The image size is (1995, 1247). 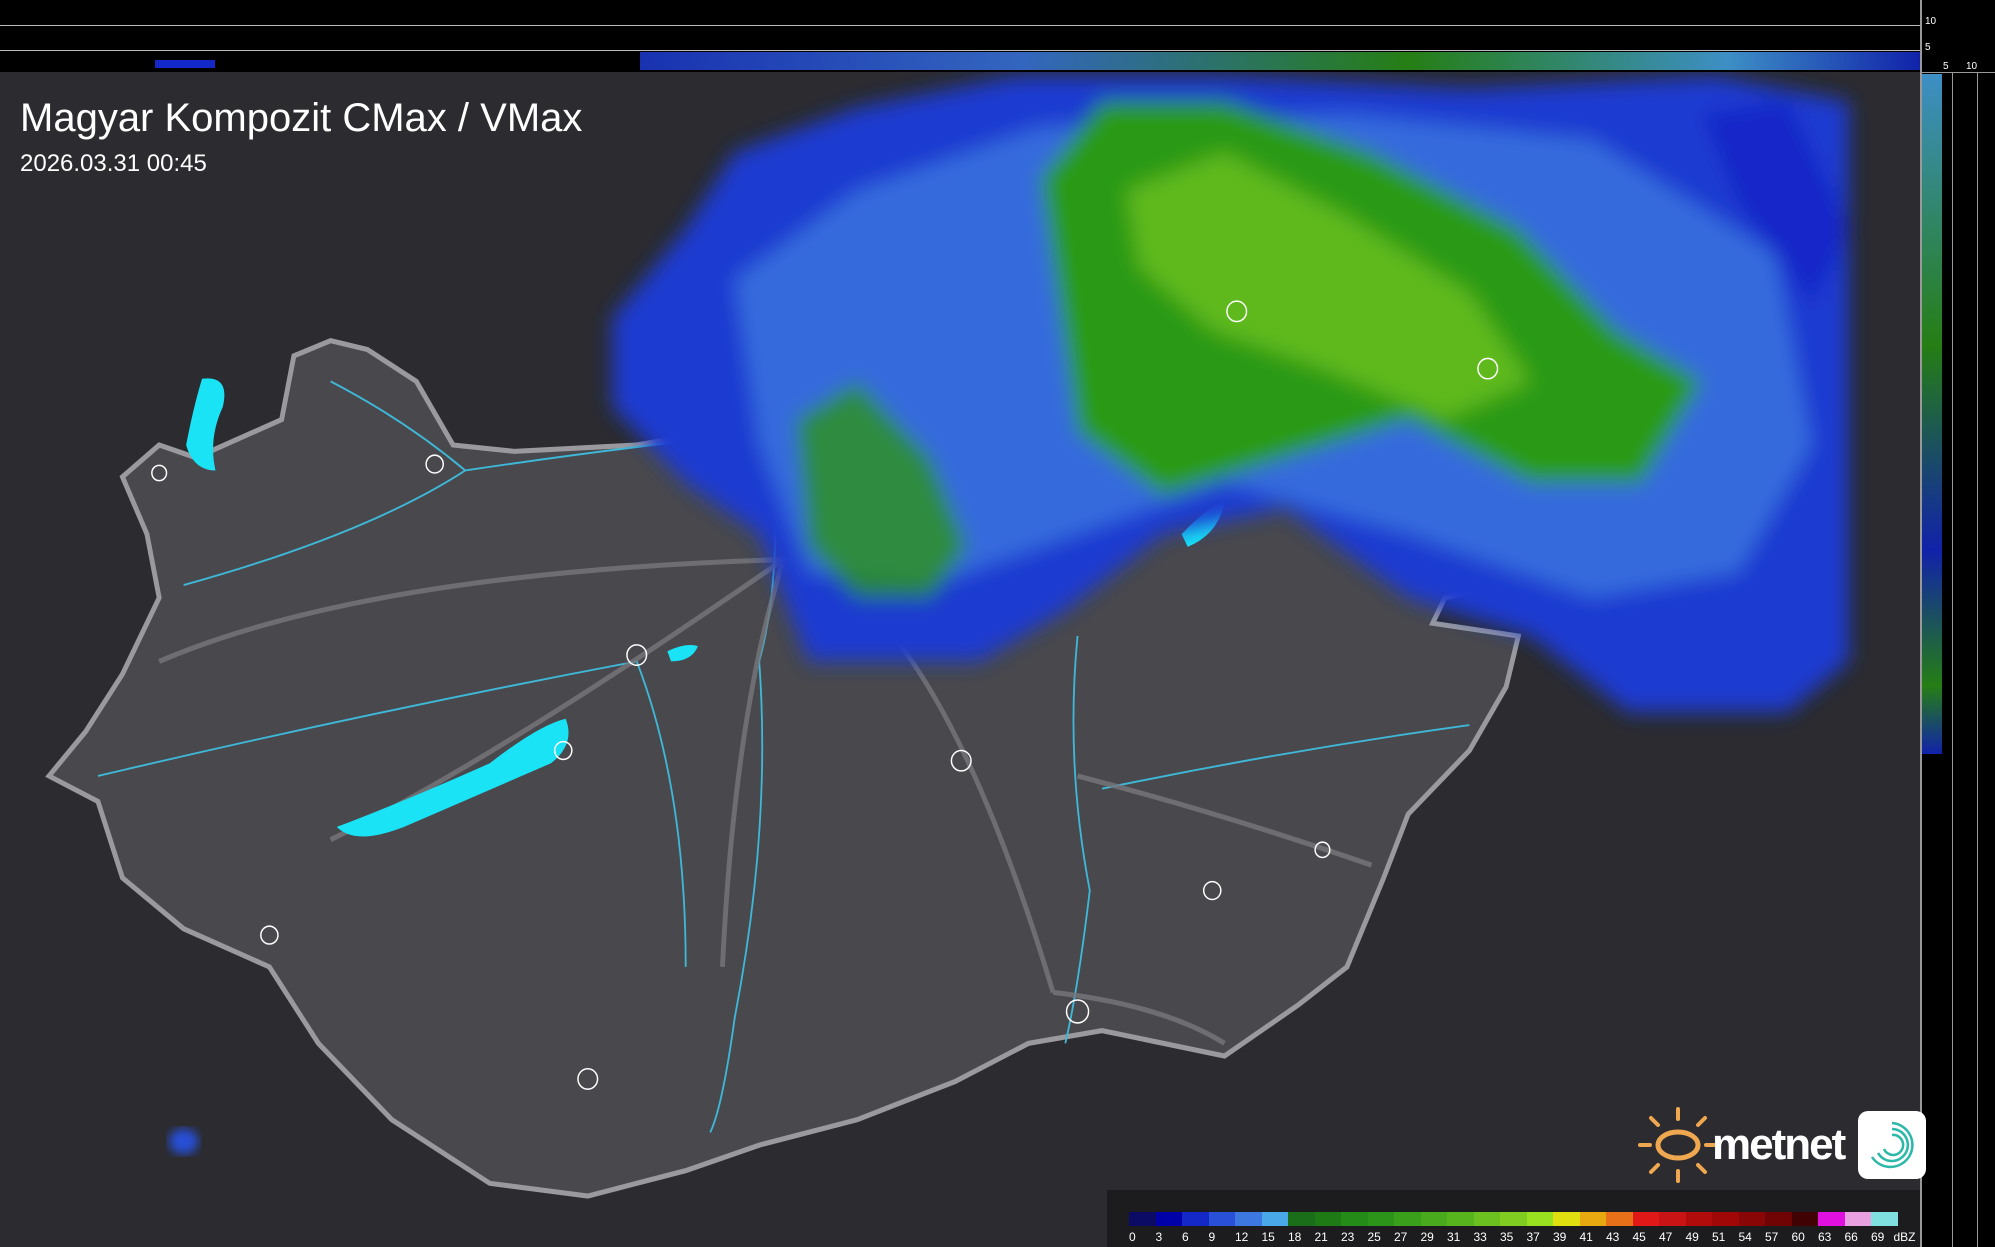 I want to click on legend-label: 3, so click(x=1159, y=1237).